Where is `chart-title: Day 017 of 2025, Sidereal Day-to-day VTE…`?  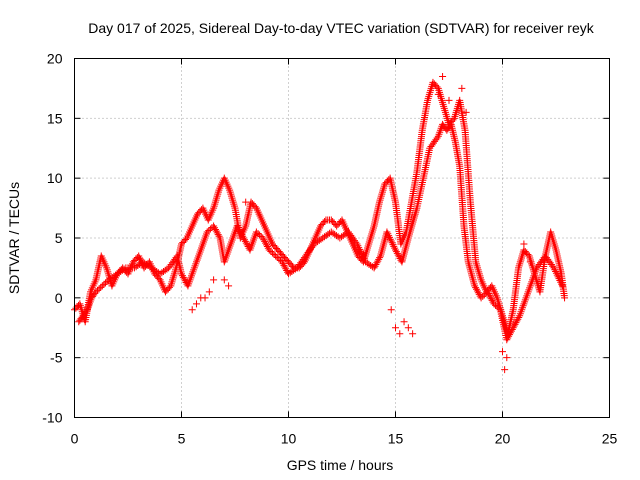
chart-title: Day 017 of 2025, Sidereal Day-to-day VTE… is located at coordinates (341, 28).